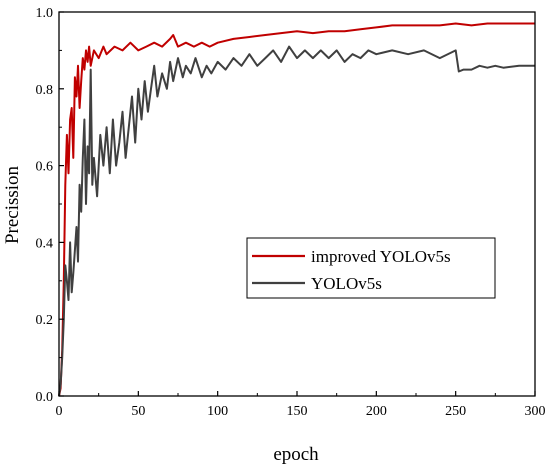 The width and height of the screenshot is (550, 471). I want to click on y-tick-label-1: 0.2, so click(45, 320).